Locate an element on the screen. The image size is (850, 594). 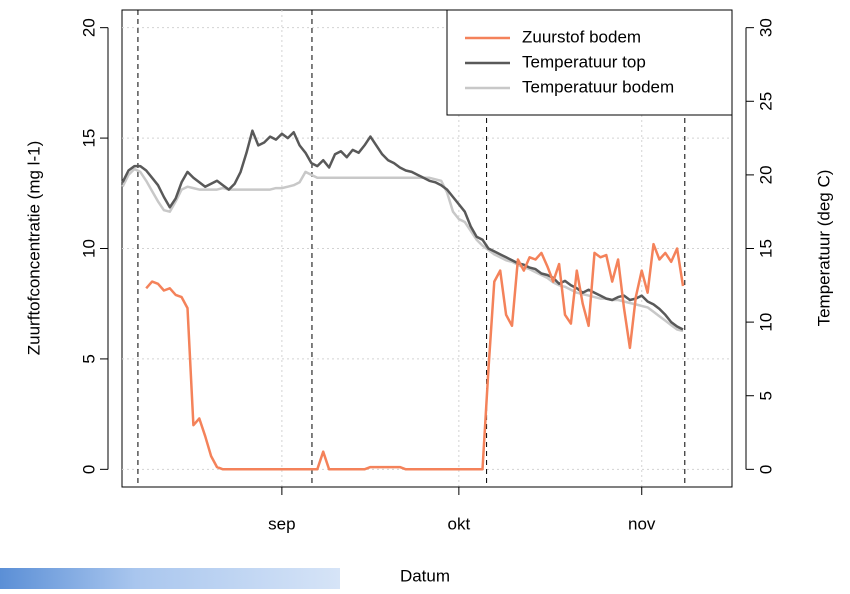
y-tick-label: 10 is located at coordinates (88, 248).